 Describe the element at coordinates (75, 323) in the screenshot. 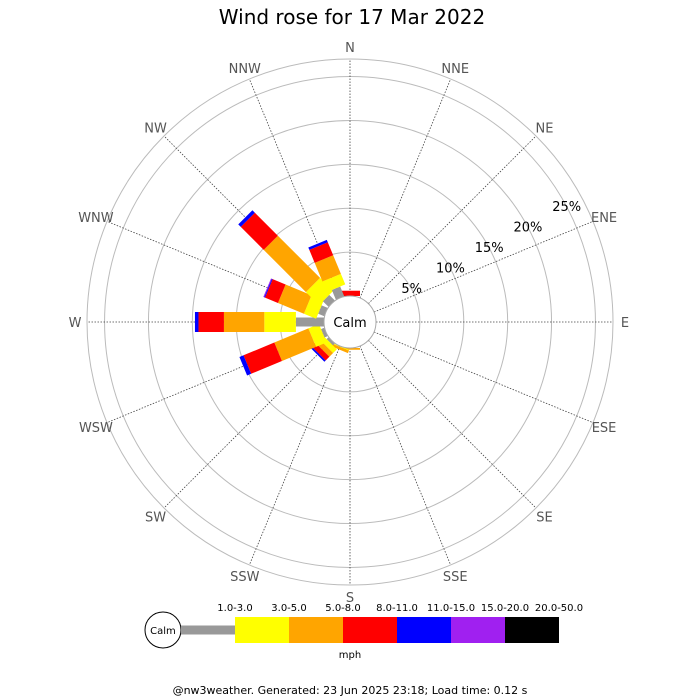

I see `direction-label-w: W` at that location.